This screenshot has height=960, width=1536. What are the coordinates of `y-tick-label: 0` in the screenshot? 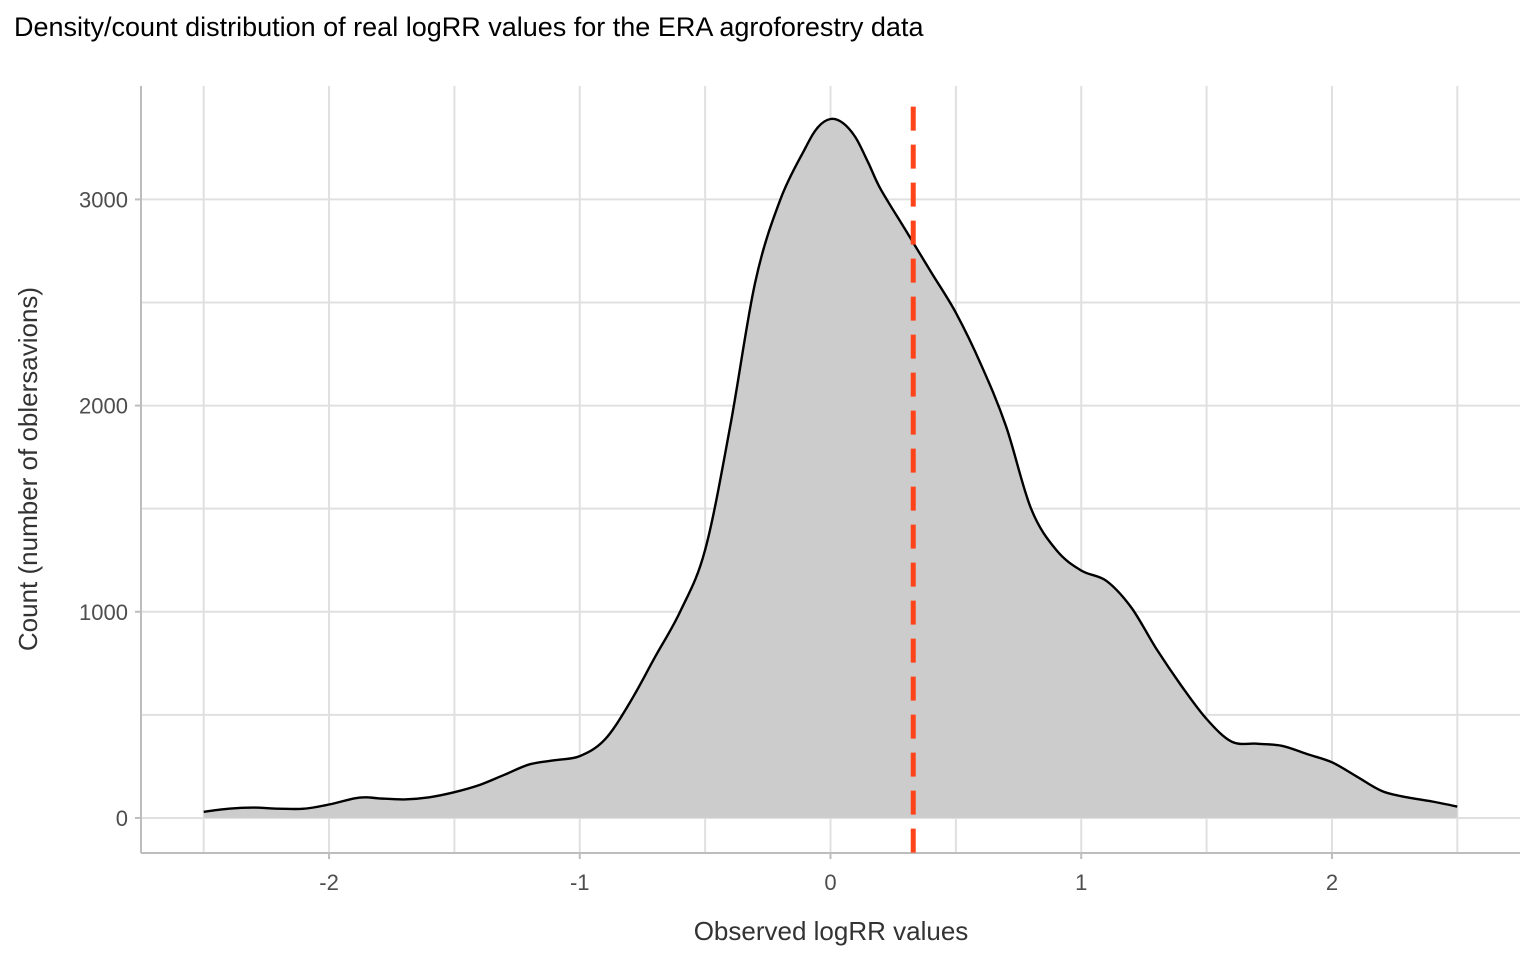 It's located at (122, 818).